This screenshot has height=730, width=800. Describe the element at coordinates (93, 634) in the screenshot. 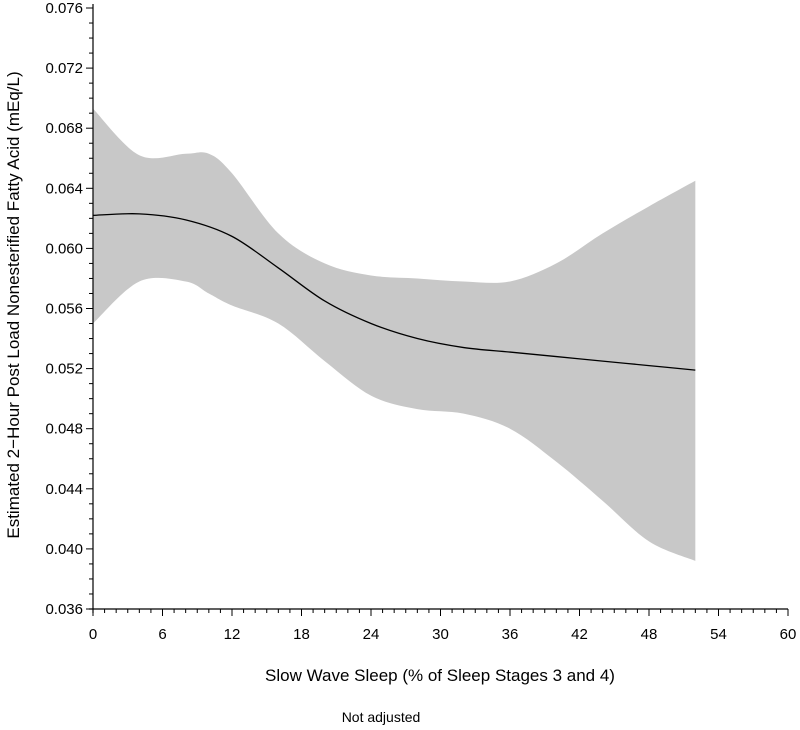

I see `x-tick-label: 0` at that location.